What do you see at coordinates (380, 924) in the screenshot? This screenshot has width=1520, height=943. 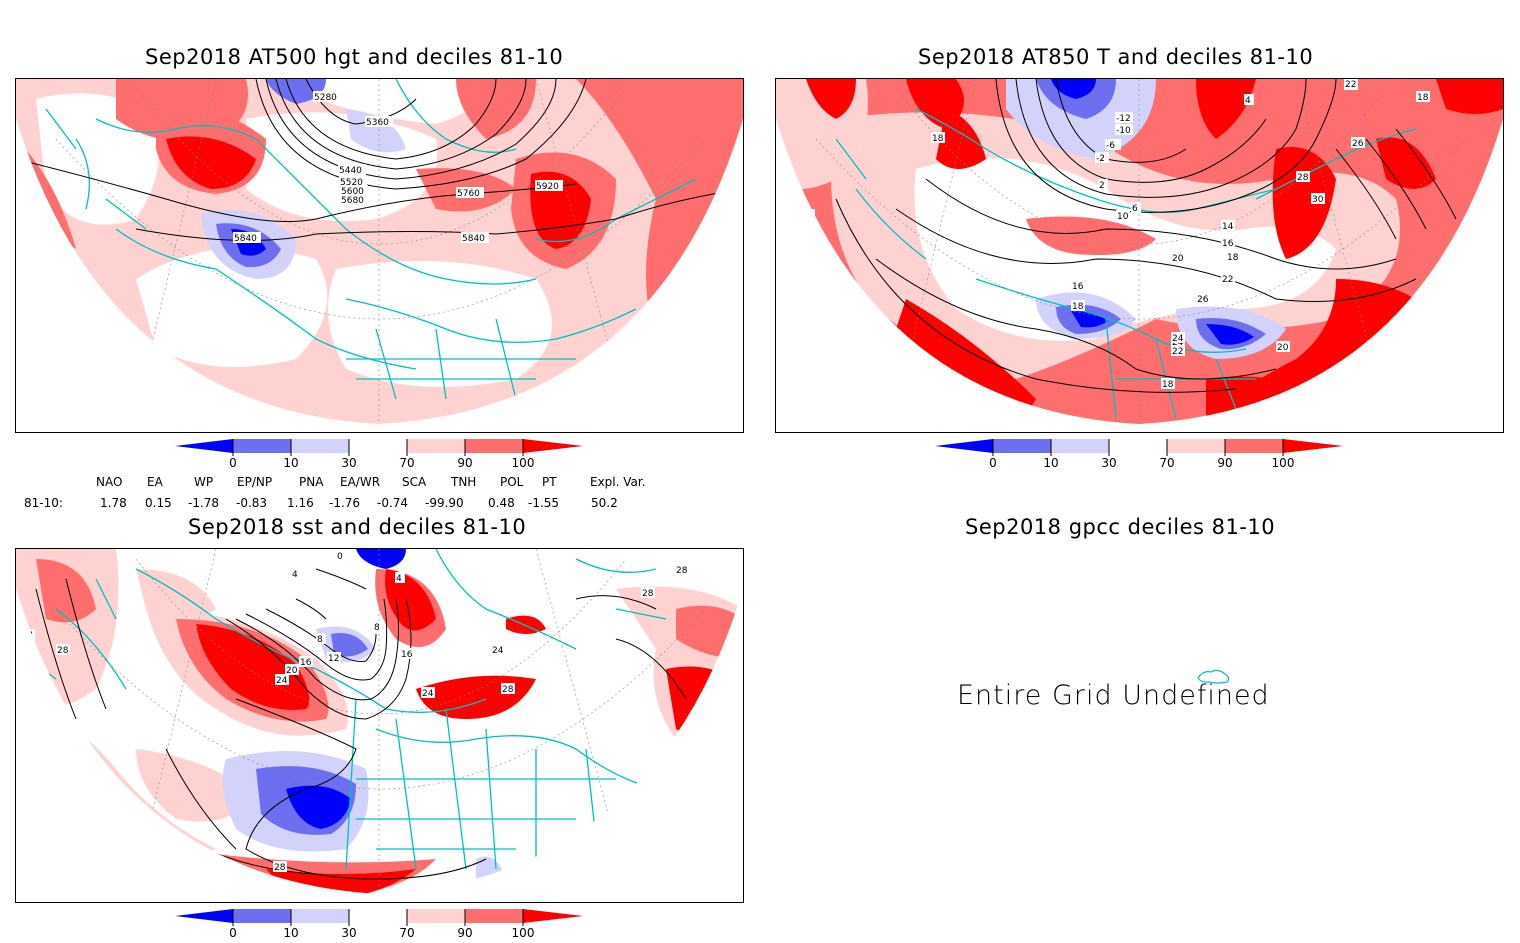 I see `colorbar-3: 0 10 30 70 90 100` at bounding box center [380, 924].